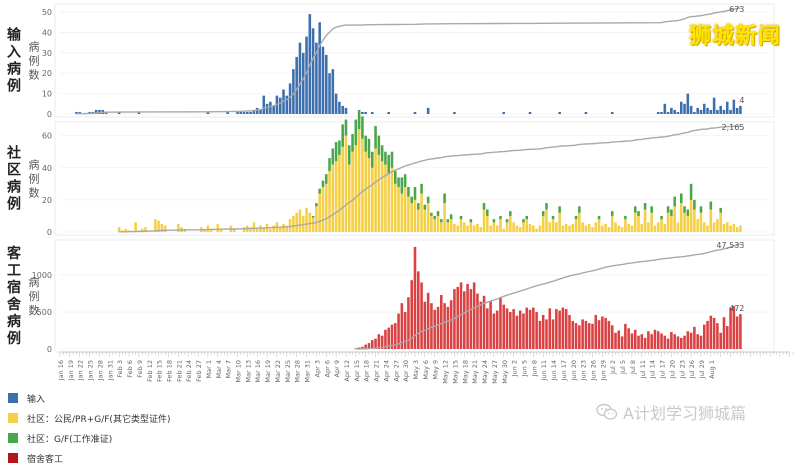 The image size is (800, 468). What do you see at coordinates (34, 47) in the screenshot?
I see `axis-ylabel-char: 病` at bounding box center [34, 47].